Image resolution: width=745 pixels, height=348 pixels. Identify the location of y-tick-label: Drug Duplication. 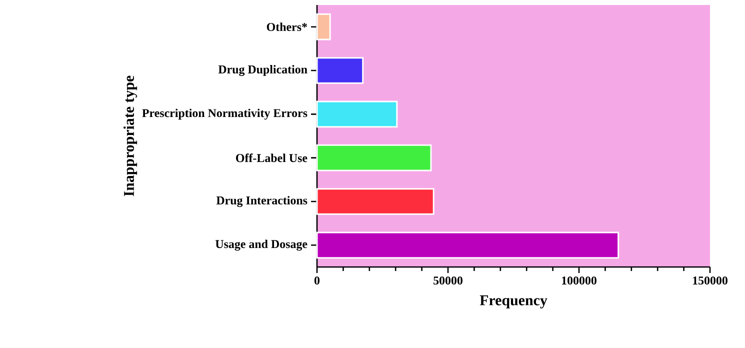
(263, 70).